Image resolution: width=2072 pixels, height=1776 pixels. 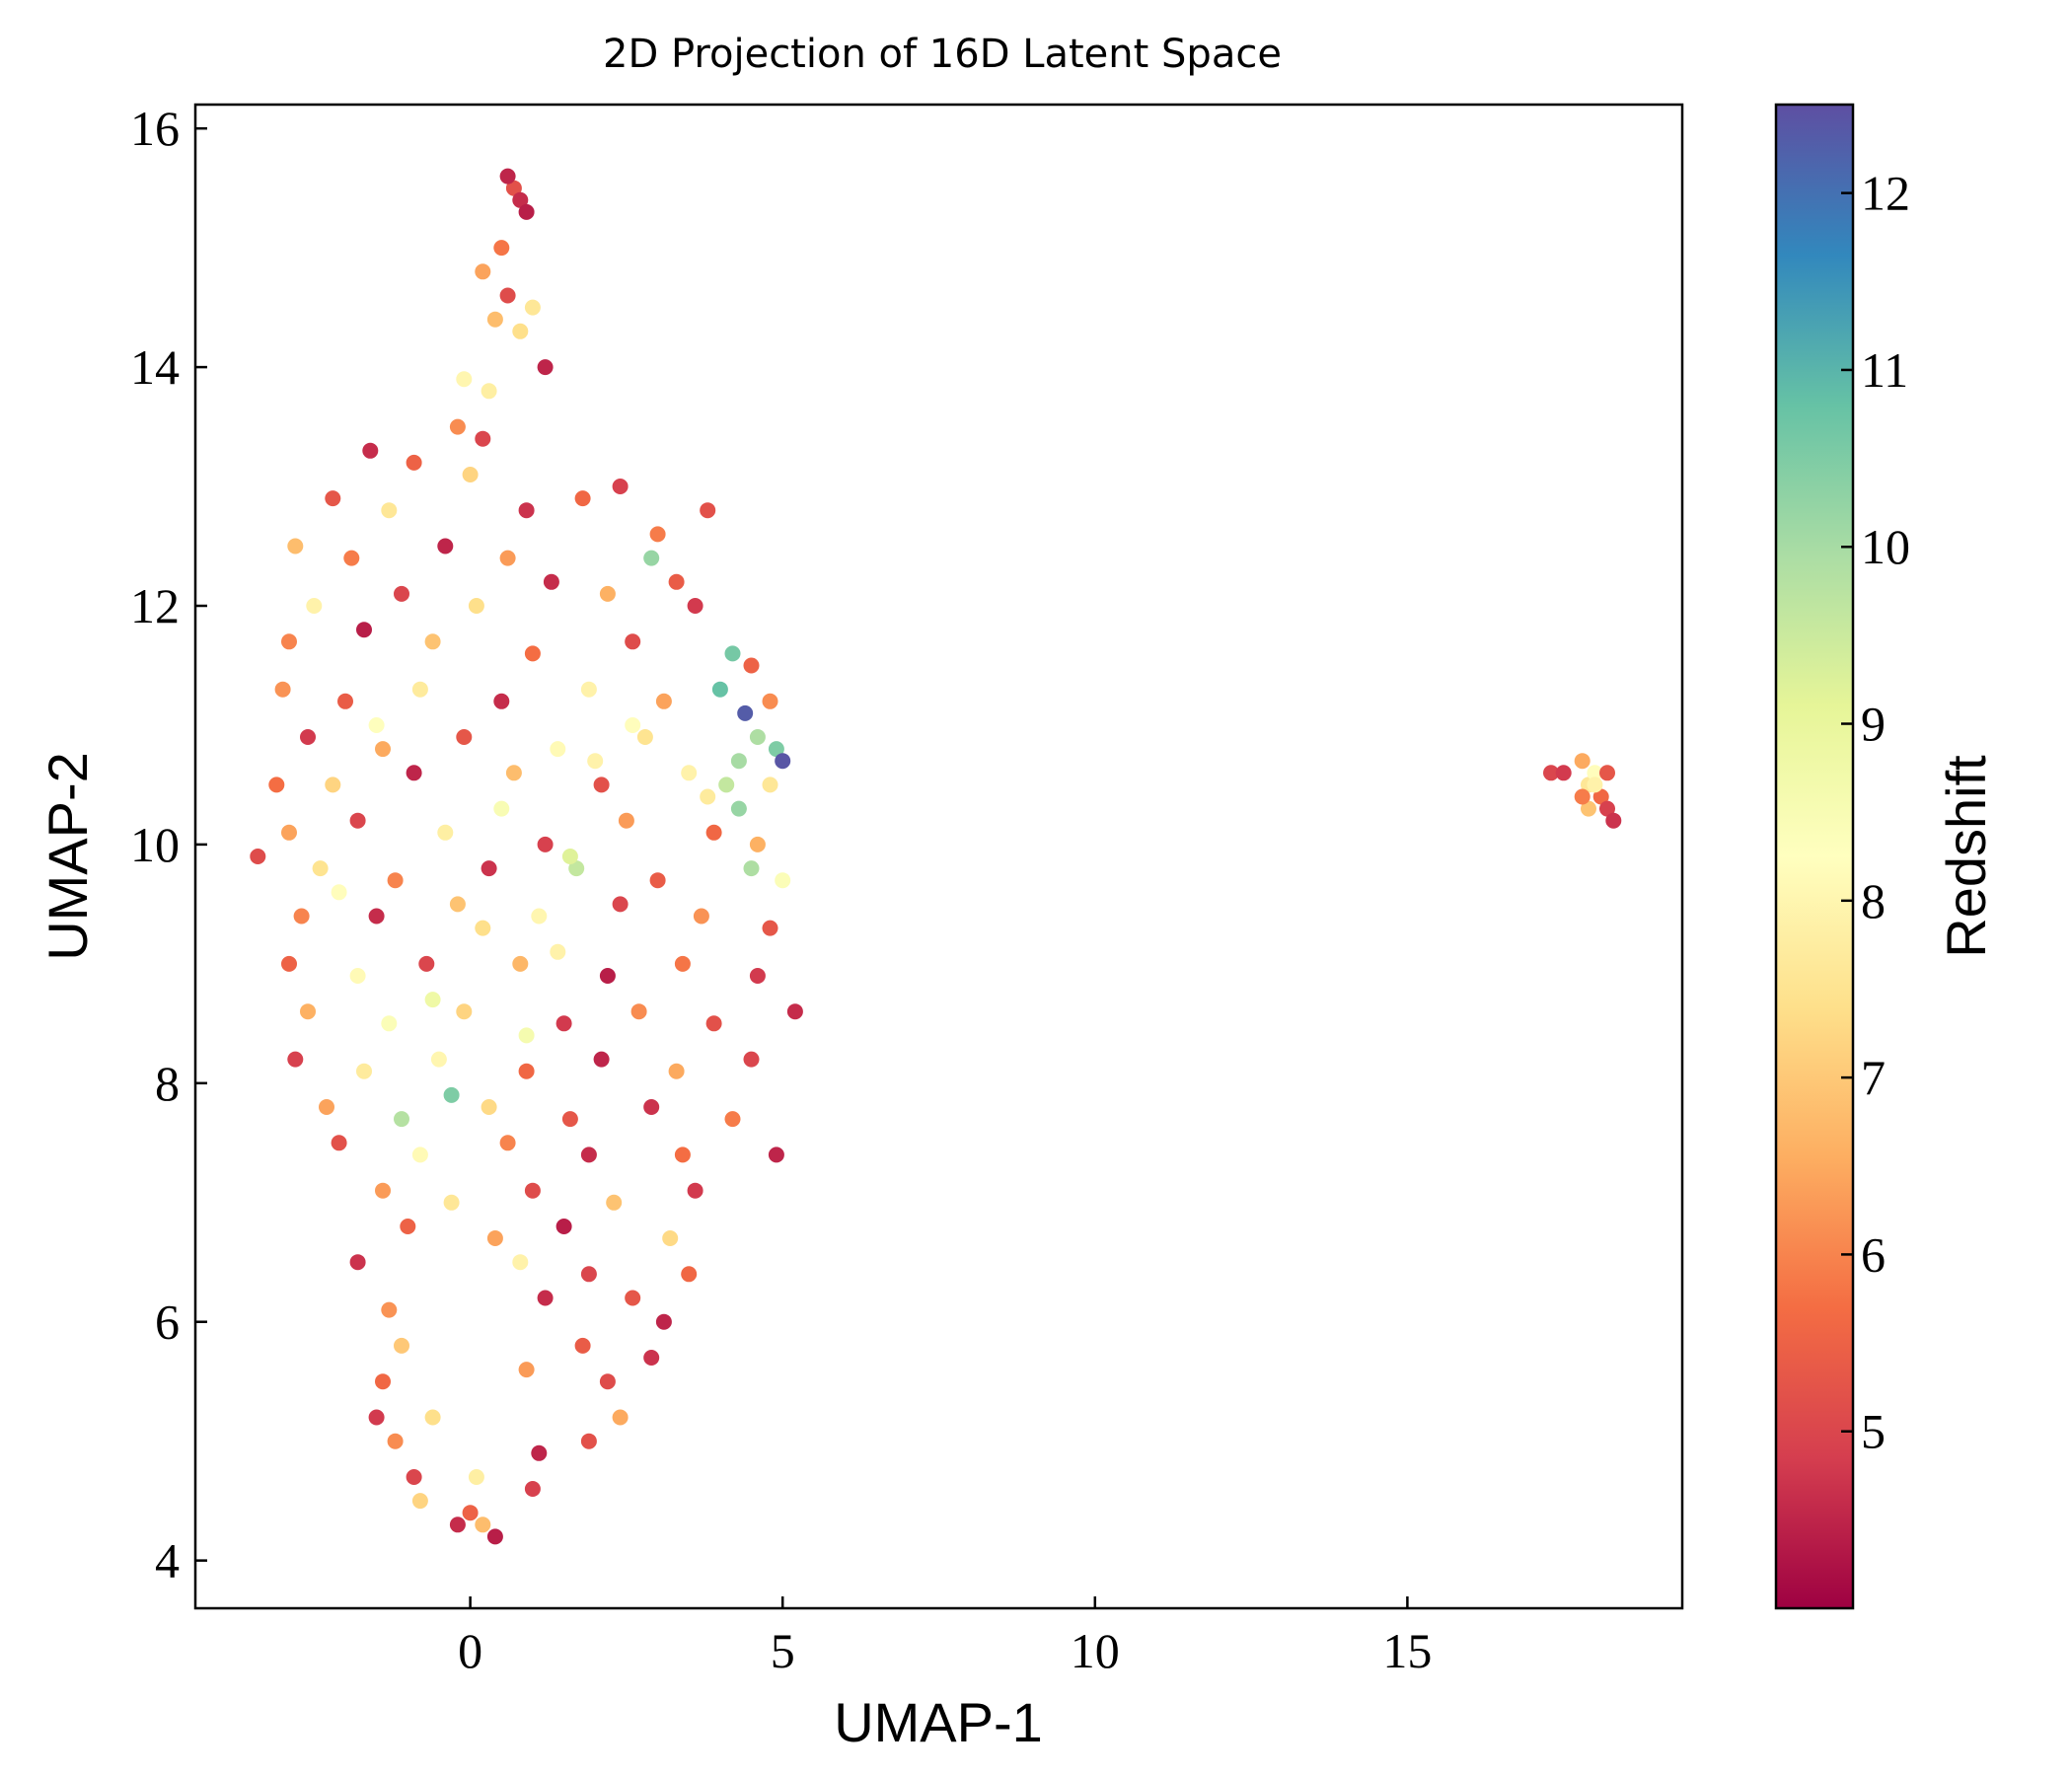 What do you see at coordinates (1874, 901) in the screenshot?
I see `colorbar-tick-label: 8` at bounding box center [1874, 901].